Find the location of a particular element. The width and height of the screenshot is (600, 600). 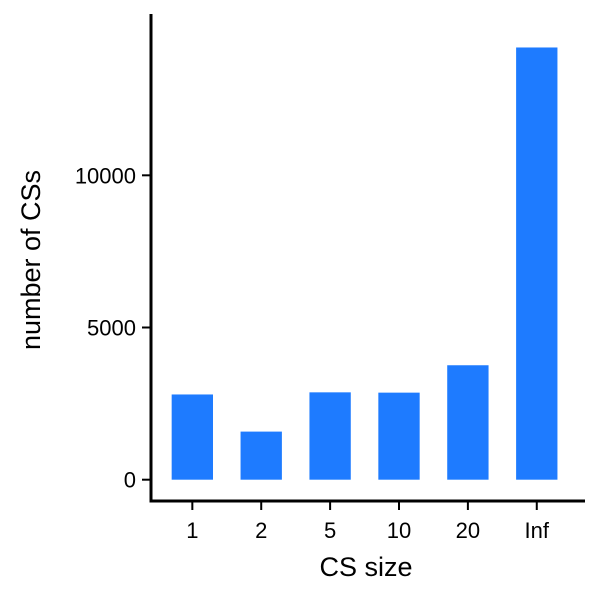

x-tick-label: 2 is located at coordinates (261, 530).